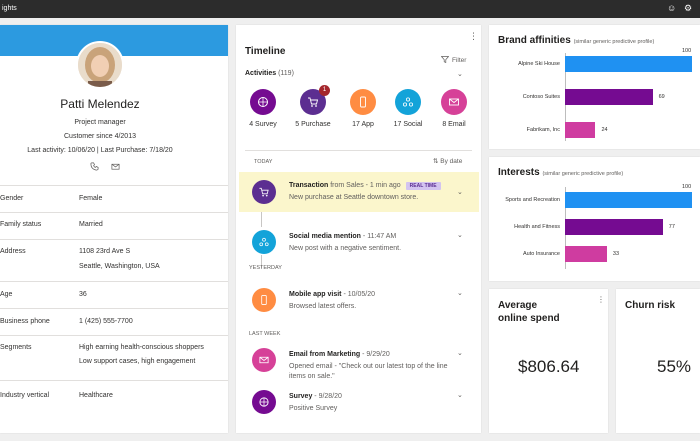  Describe the element at coordinates (25, 321) in the screenshot. I see `field-label: Business phone` at that location.